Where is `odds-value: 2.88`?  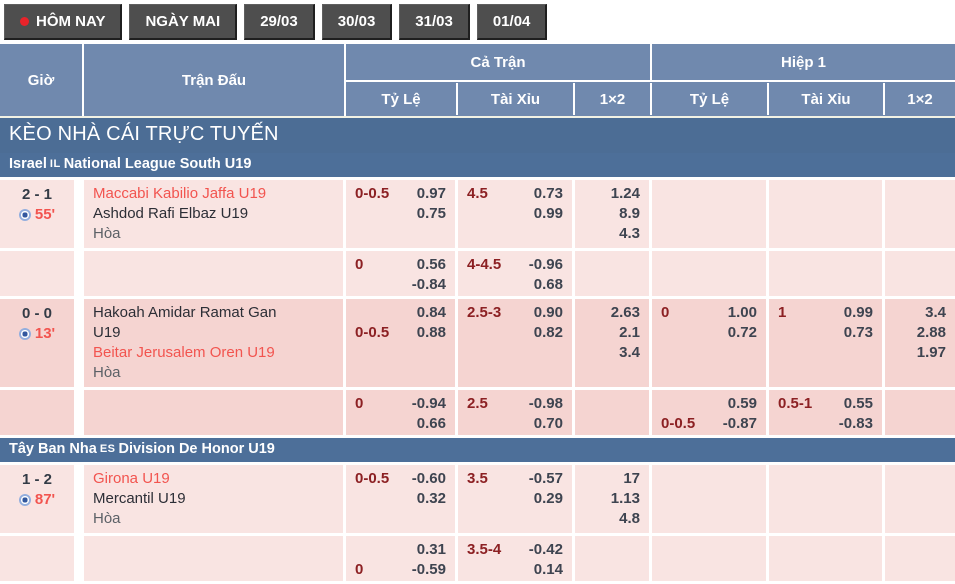
odds-value: 2.88 is located at coordinates (931, 332).